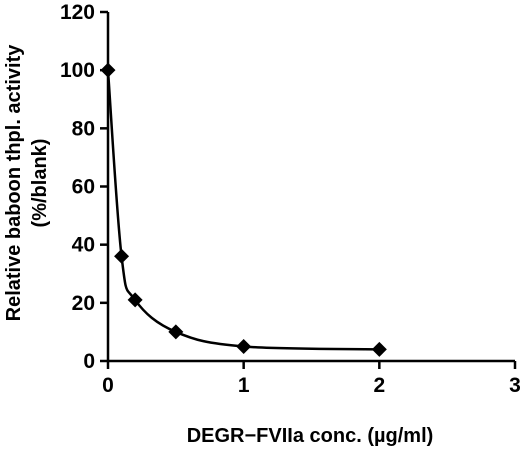  What do you see at coordinates (83, 303) in the screenshot?
I see `y-tick-label: 20` at bounding box center [83, 303].